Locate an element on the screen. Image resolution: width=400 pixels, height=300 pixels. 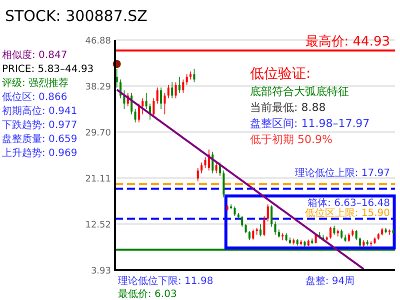
y-tick-label: 38.29 is located at coordinates (98, 87).